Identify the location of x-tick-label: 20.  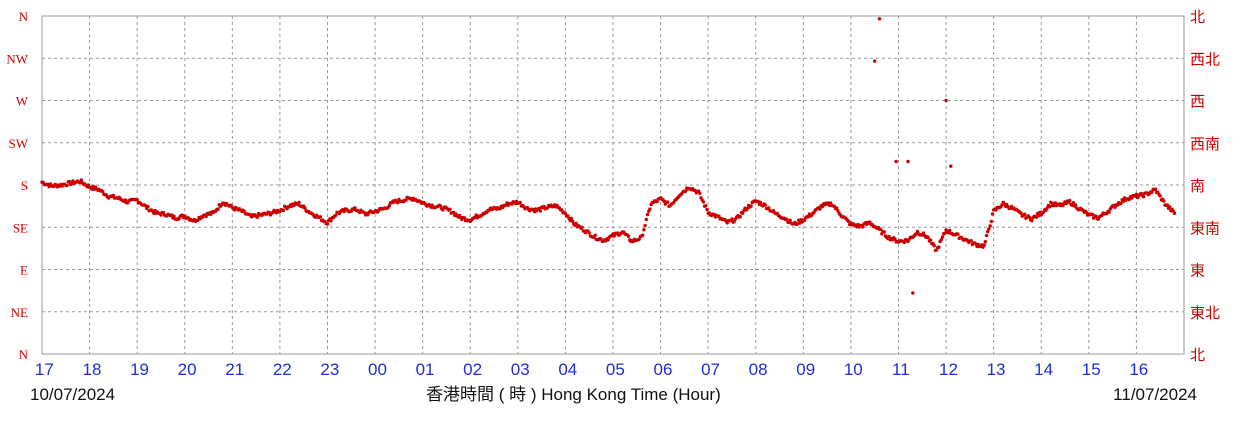
(187, 369).